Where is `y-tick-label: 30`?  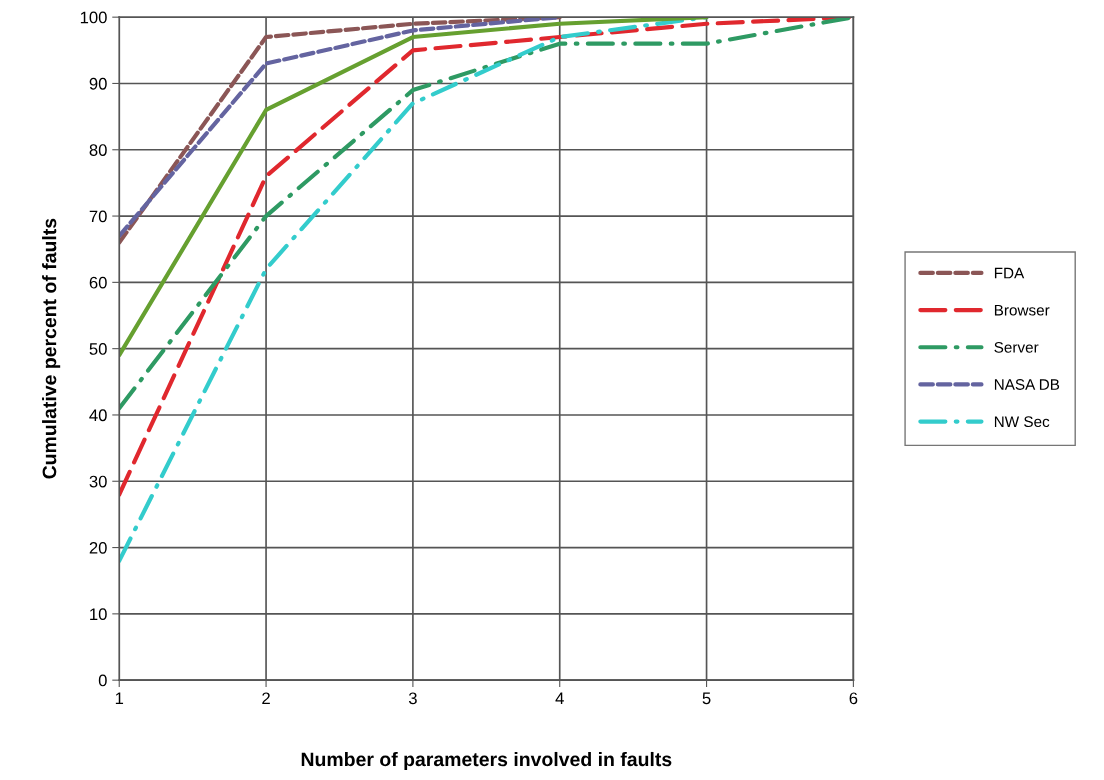 y-tick-label: 30 is located at coordinates (98, 481).